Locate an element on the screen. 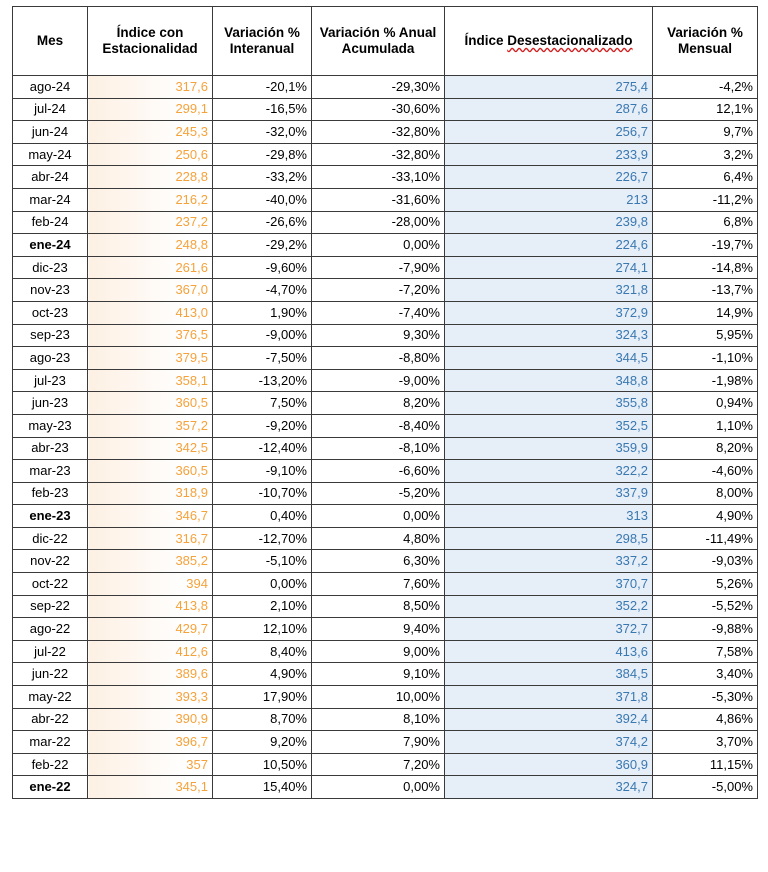  cell-variacion-interanual: 1,90% is located at coordinates (262, 312).